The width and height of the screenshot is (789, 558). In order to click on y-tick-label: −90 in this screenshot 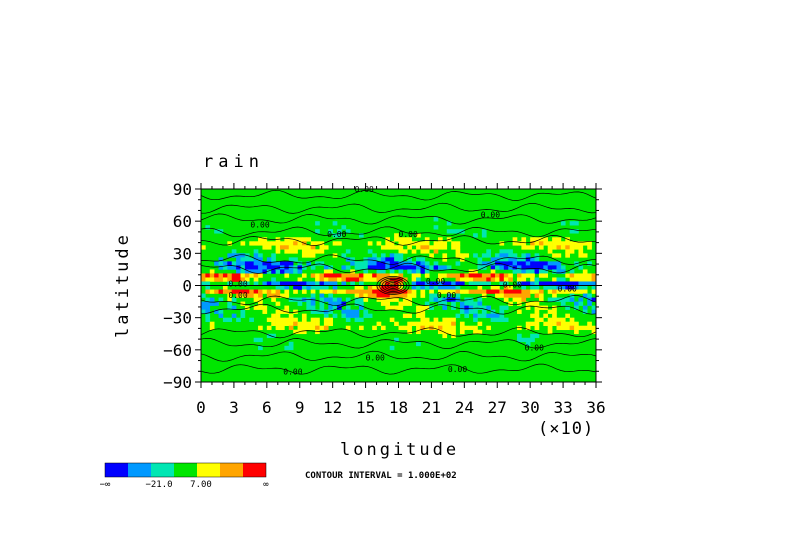, I will do `click(177, 382)`.